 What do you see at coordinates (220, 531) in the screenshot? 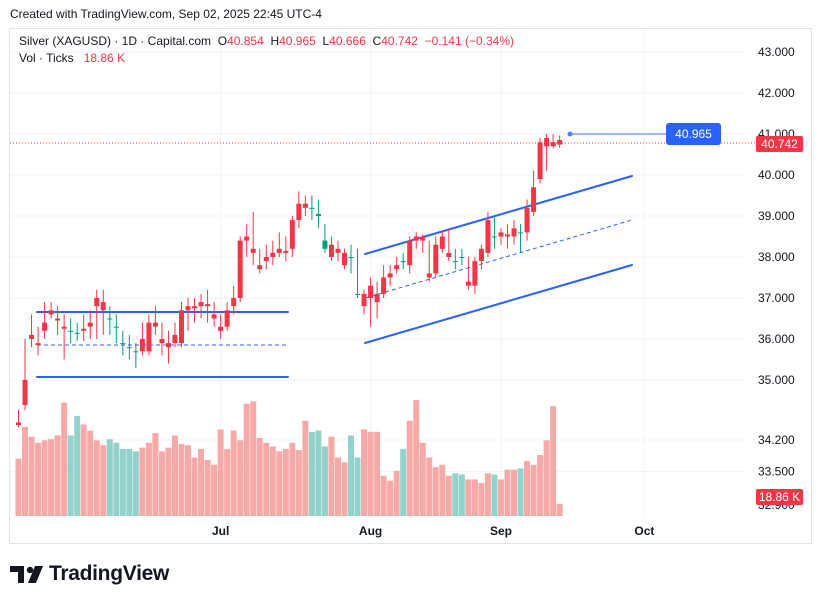
I see `time-axis-label: Jul` at bounding box center [220, 531].